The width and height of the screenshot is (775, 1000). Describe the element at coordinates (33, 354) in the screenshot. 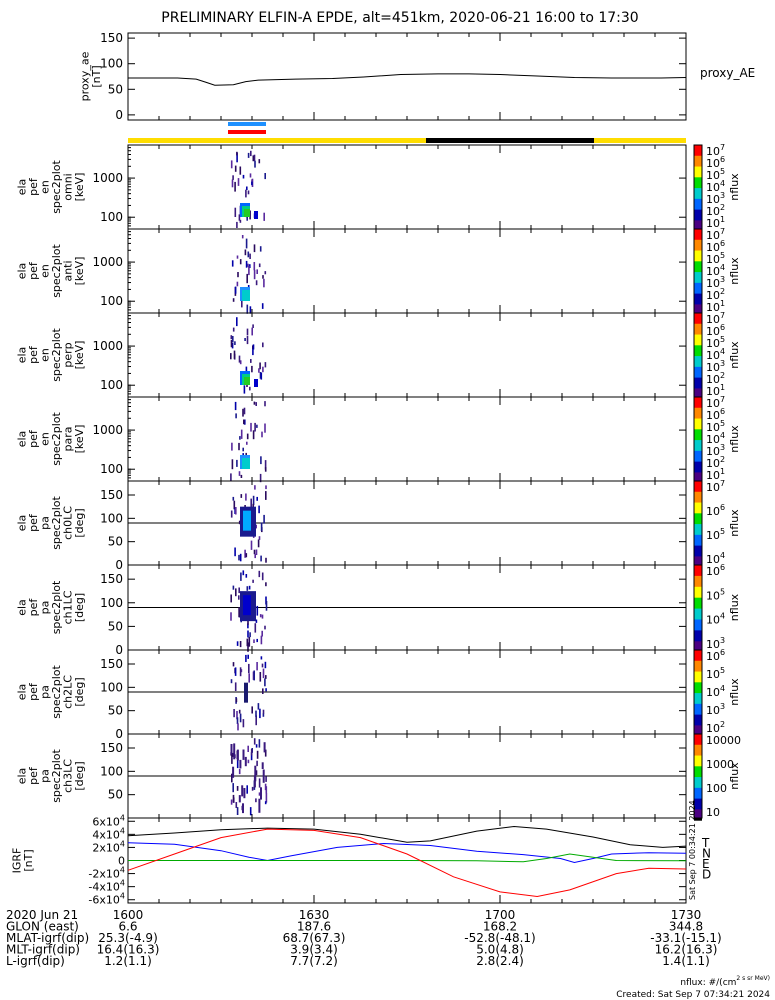

I see `perp-ylabel-line: pef` at that location.